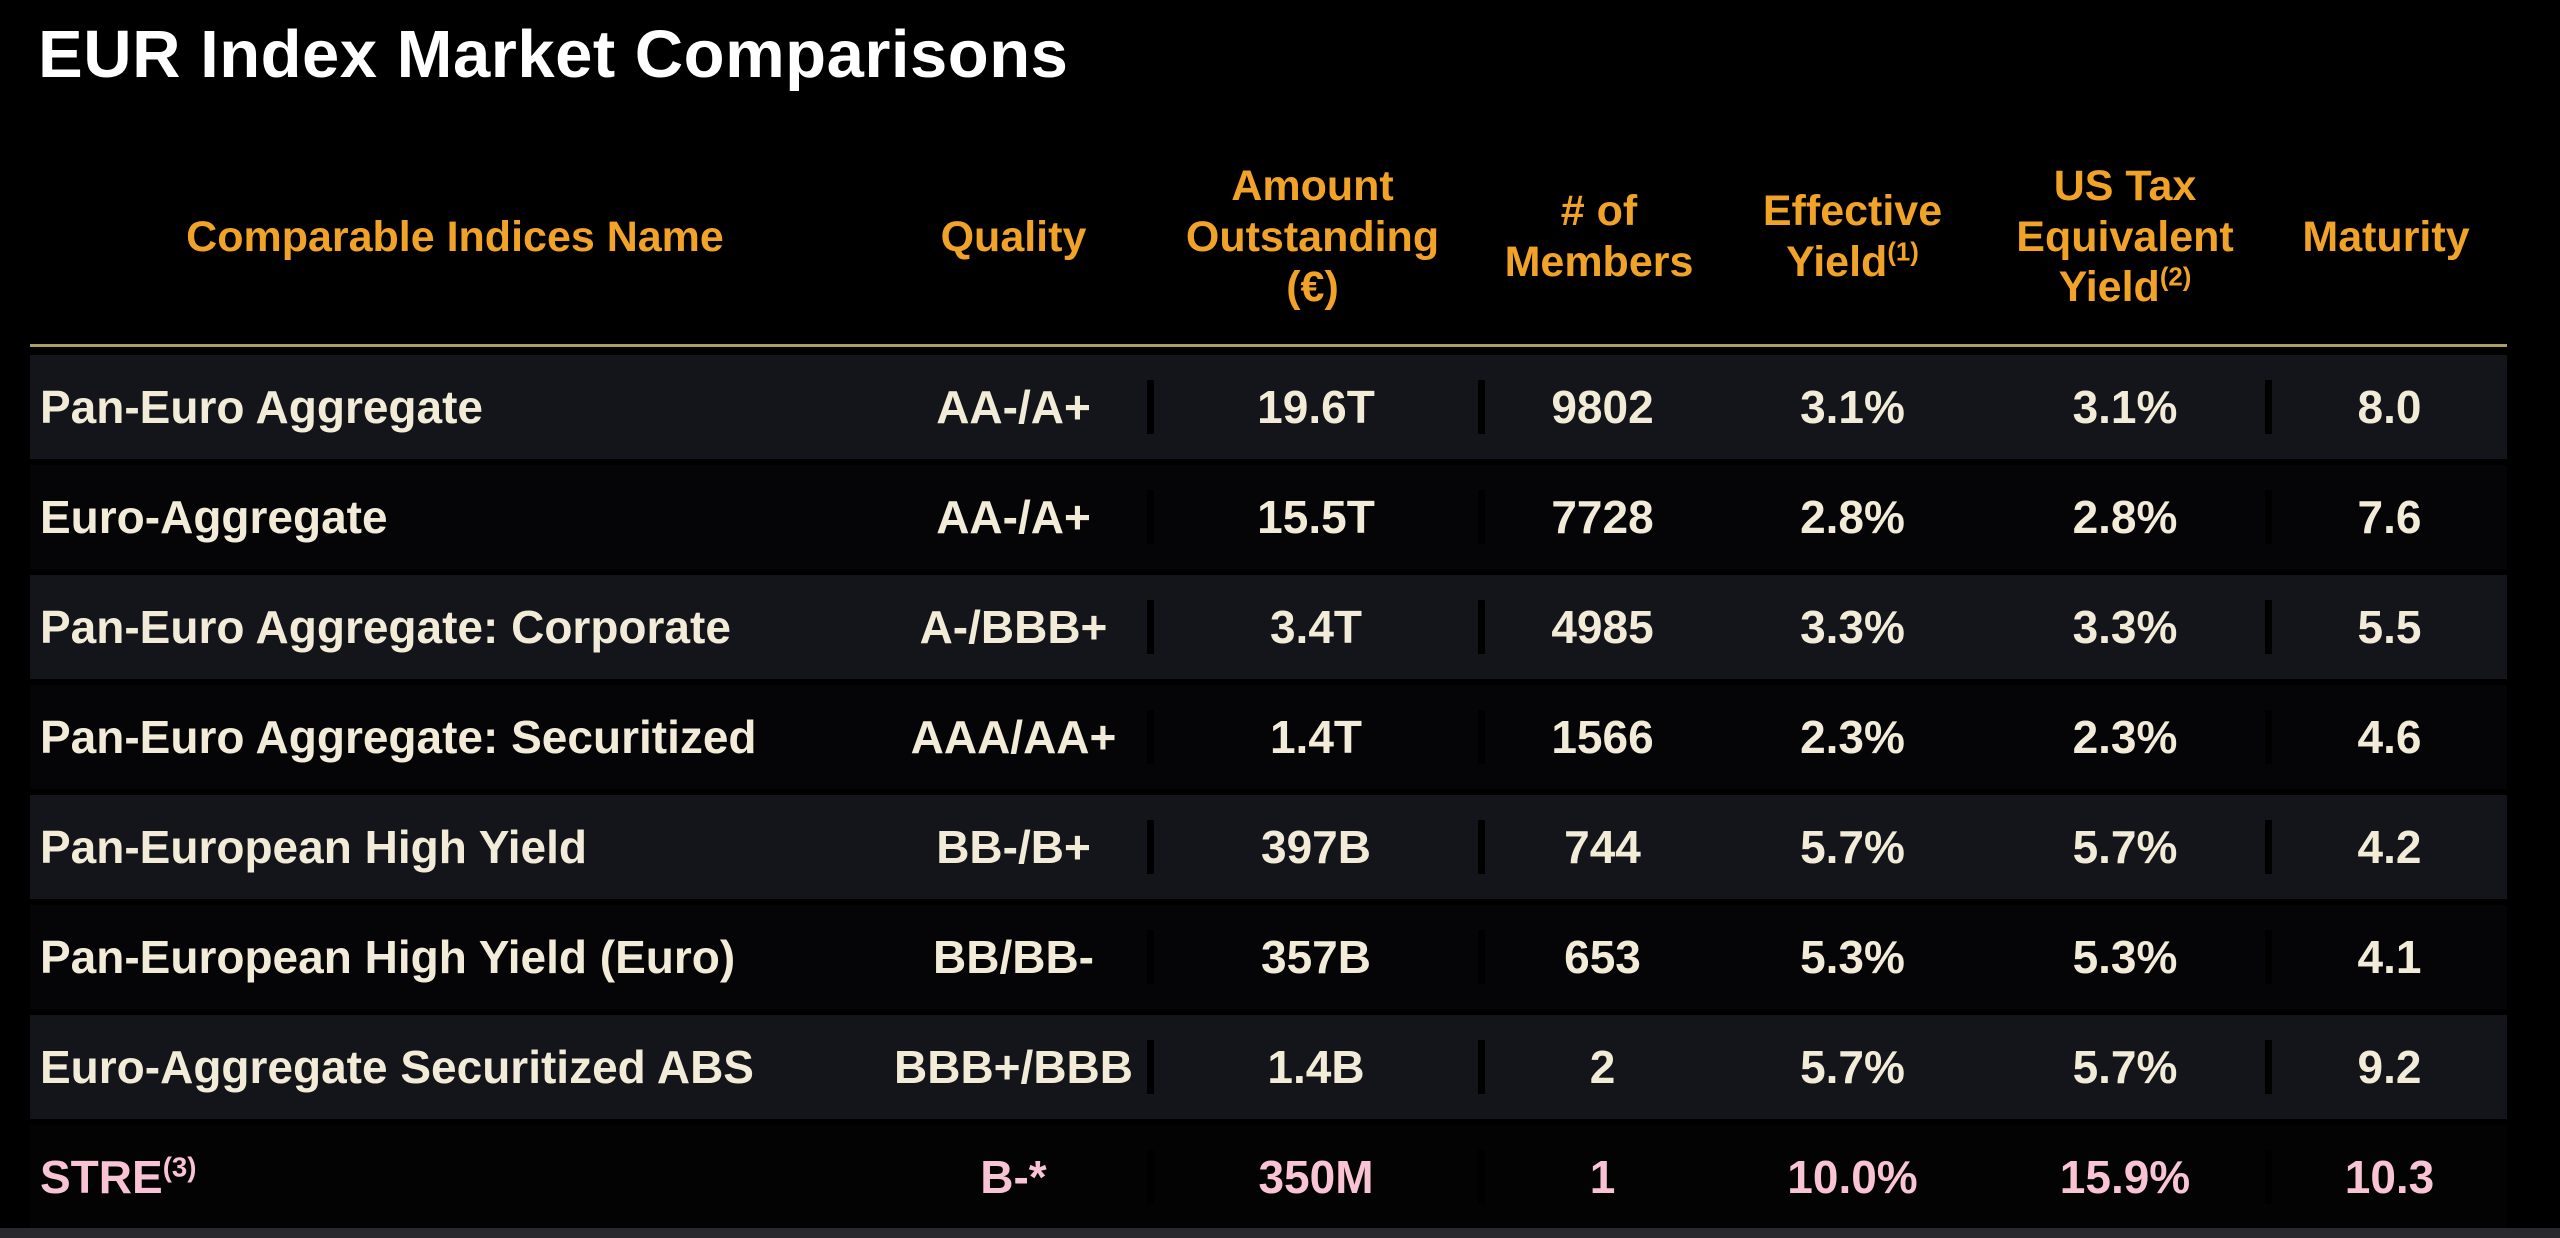  What do you see at coordinates (1599, 957) in the screenshot?
I see `cell-members: 653` at bounding box center [1599, 957].